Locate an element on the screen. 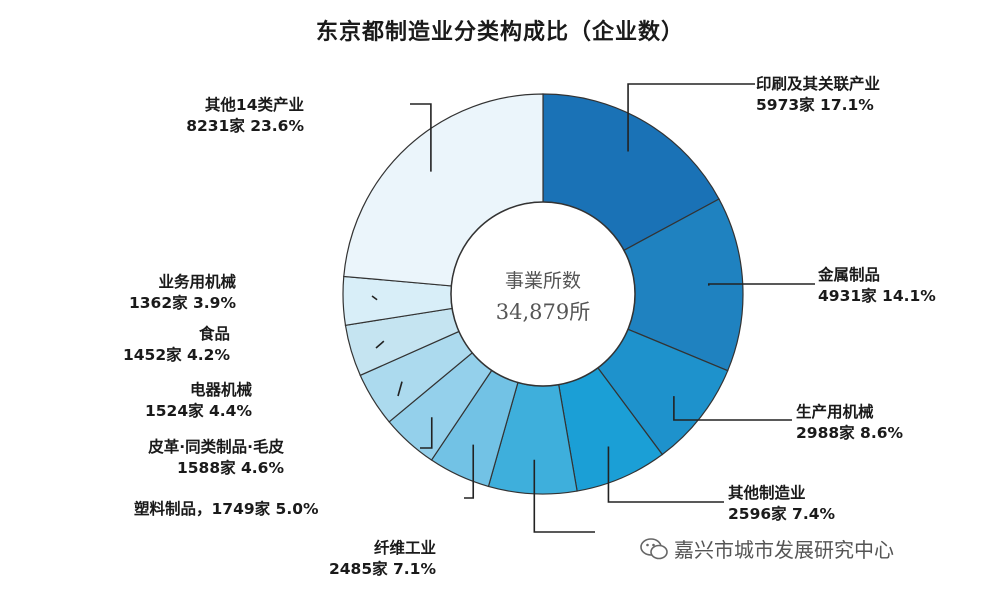 This screenshot has height=592, width=1000. leader-line-printing is located at coordinates (691, 117).